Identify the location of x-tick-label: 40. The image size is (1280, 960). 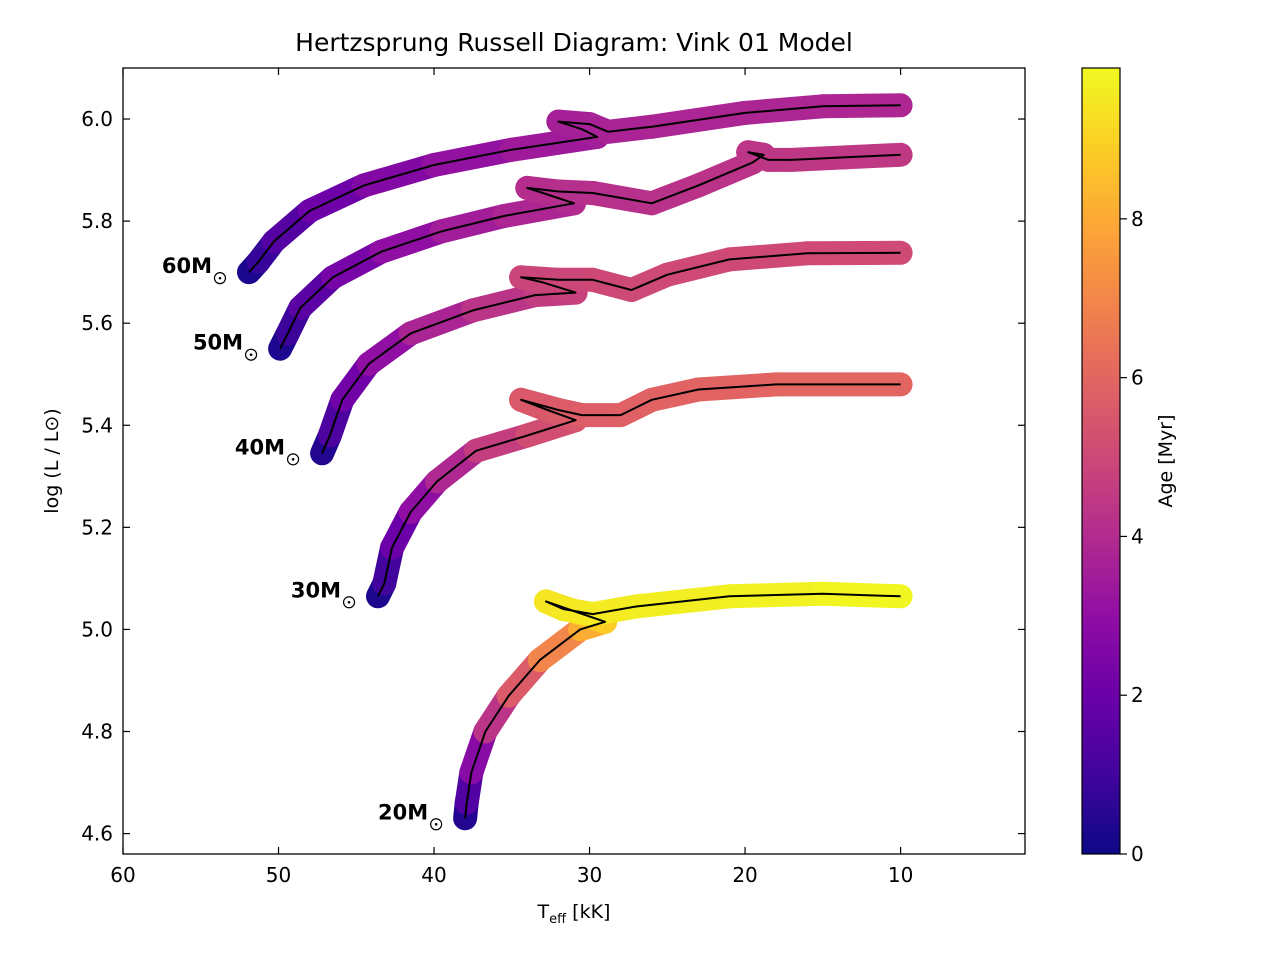
(433, 875).